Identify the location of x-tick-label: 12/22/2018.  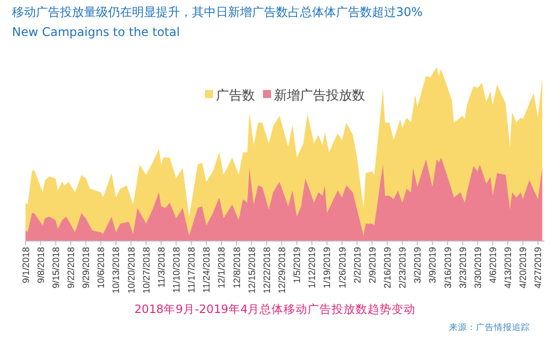
(267, 270).